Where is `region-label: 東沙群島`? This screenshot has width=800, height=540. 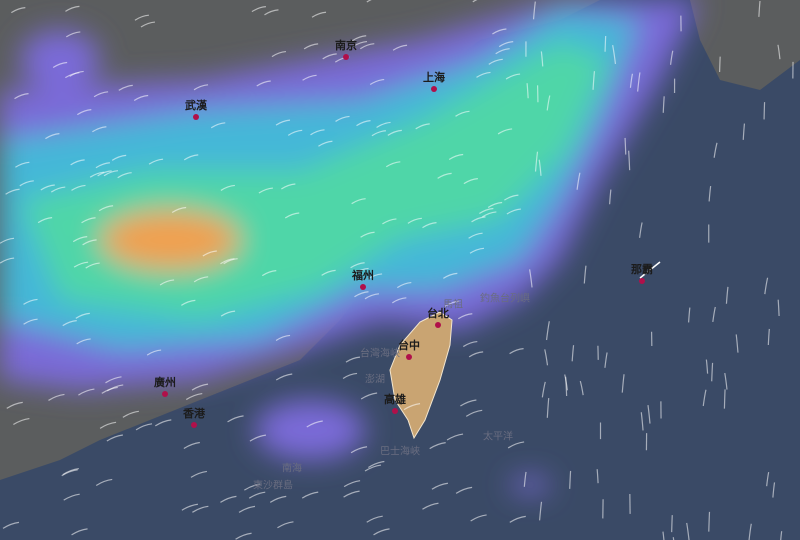 region-label: 東沙群島 is located at coordinates (273, 486).